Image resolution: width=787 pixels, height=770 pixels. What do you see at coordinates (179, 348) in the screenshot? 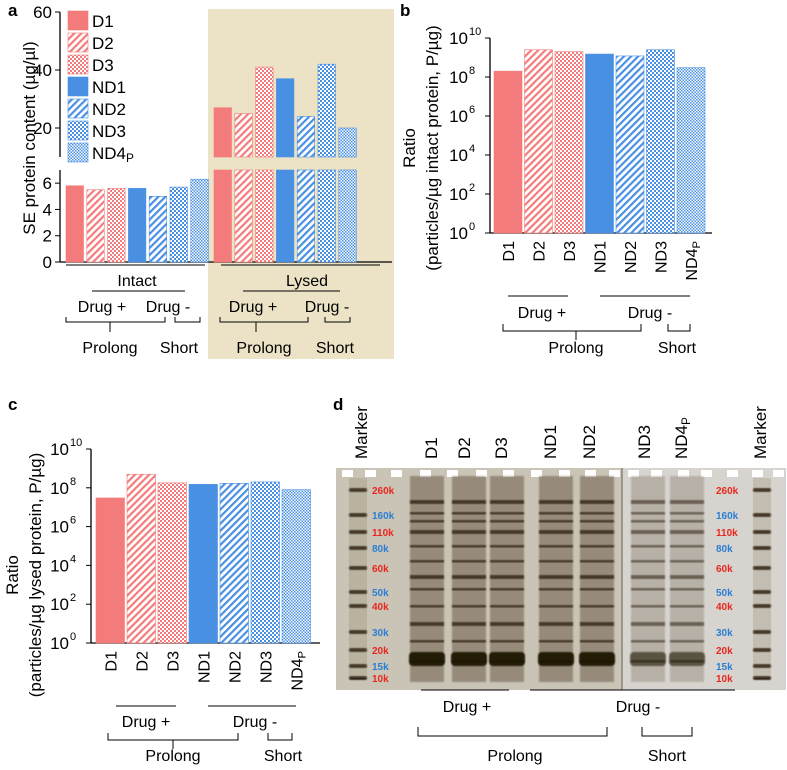
I see `a-intact-short: Short` at bounding box center [179, 348].